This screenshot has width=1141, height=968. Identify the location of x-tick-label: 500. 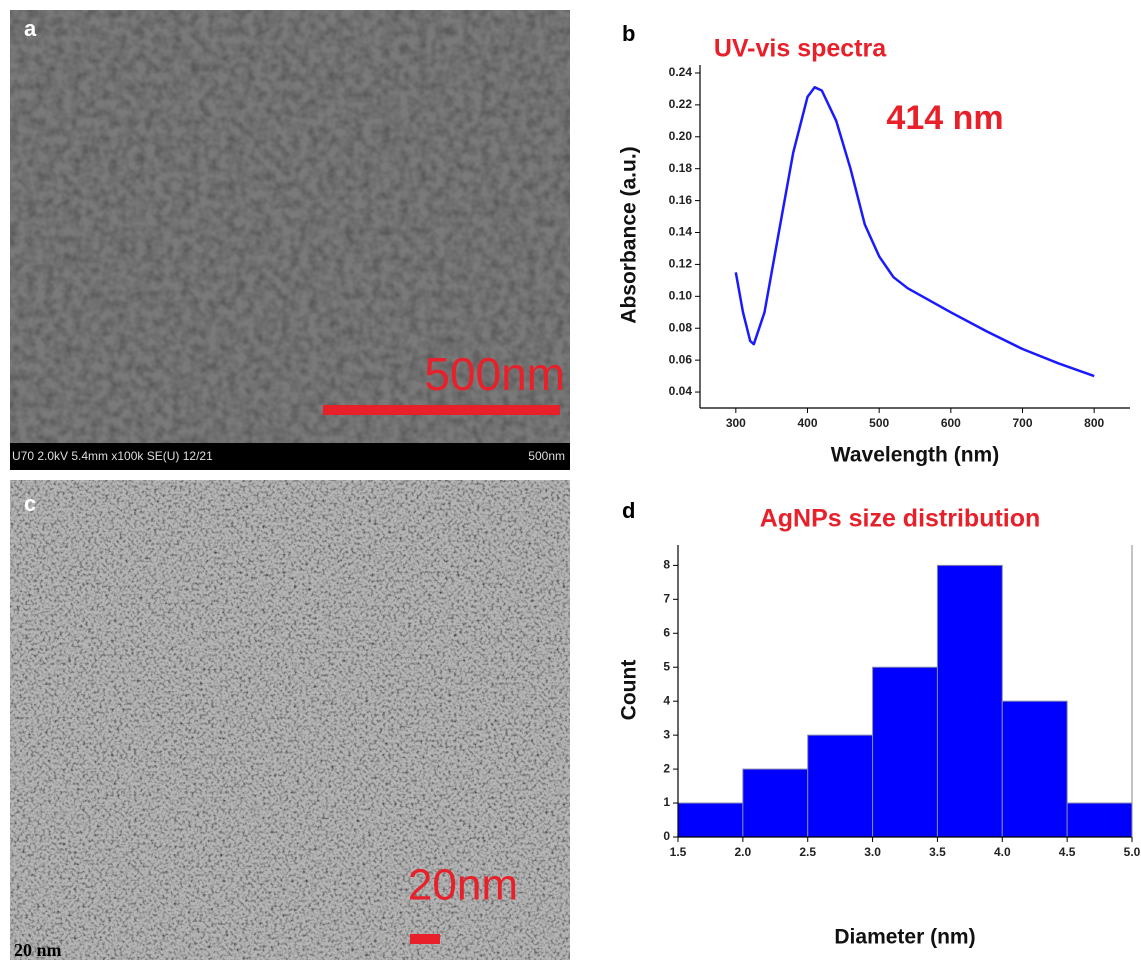
(879, 423).